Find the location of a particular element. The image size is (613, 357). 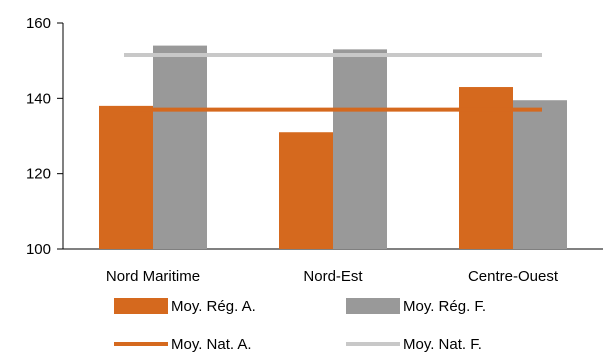

legend-label: Moy. Rég. A. is located at coordinates (213, 306).